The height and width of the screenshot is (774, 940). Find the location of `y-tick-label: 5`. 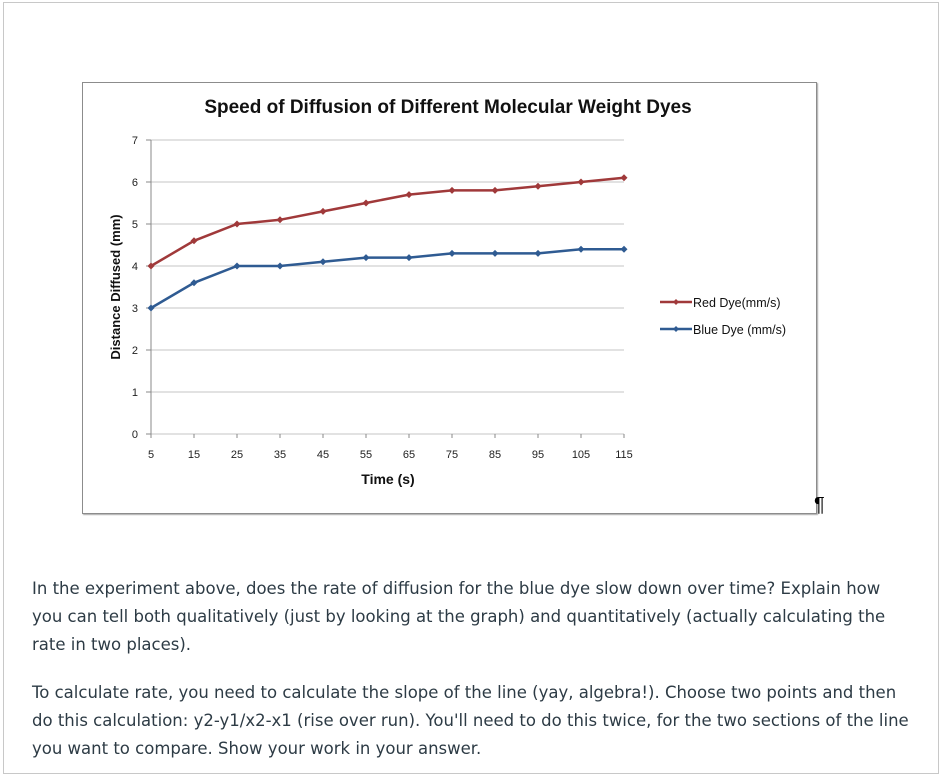

y-tick-label: 5 is located at coordinates (135, 225).